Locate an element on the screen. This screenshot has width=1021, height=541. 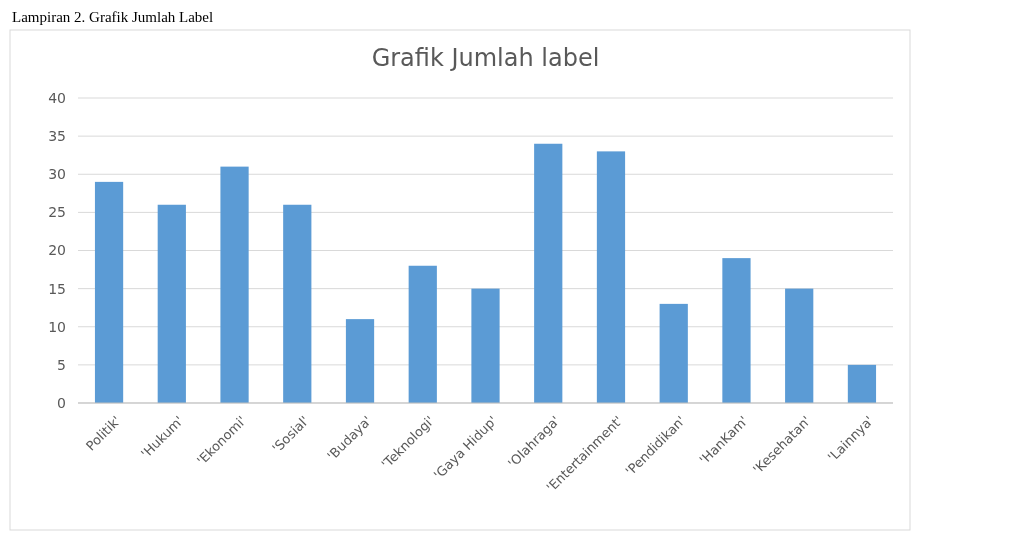
y-tick-label: 15 is located at coordinates (57, 288).